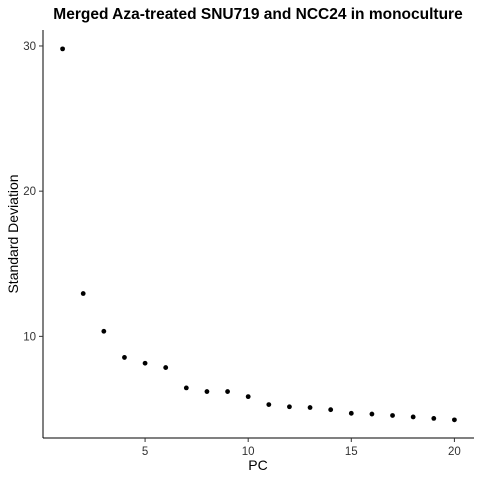  What do you see at coordinates (13, 233) in the screenshot?
I see `y-axis-label: Standard Deviation` at bounding box center [13, 233].